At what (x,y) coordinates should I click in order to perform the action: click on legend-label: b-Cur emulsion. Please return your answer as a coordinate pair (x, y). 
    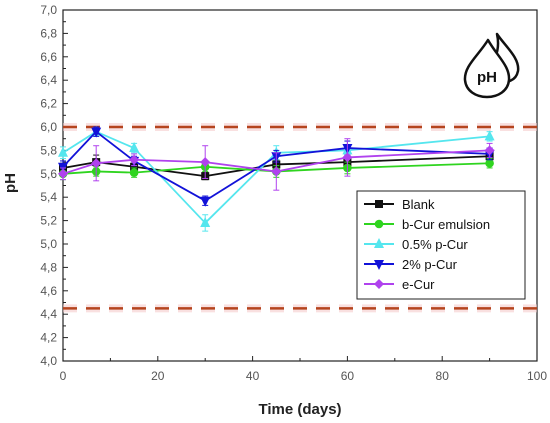
    Looking at the image, I should click on (446, 224).